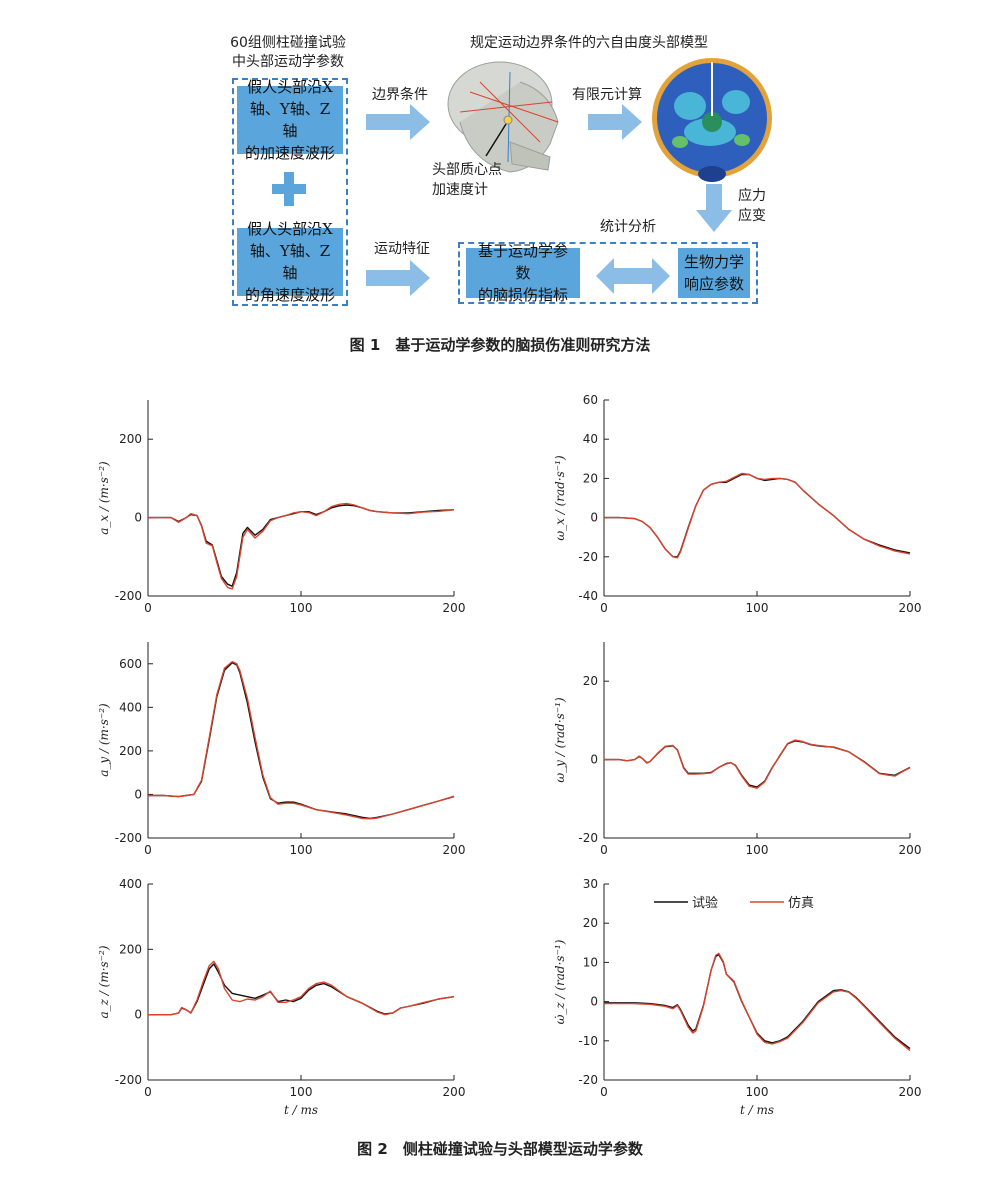  I want to click on figure1-arrows, so click(549, 200).